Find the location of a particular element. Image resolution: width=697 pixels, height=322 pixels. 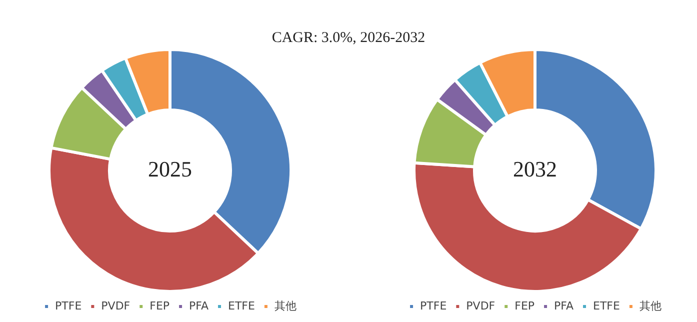

text: 2032 is located at coordinates (535, 169).